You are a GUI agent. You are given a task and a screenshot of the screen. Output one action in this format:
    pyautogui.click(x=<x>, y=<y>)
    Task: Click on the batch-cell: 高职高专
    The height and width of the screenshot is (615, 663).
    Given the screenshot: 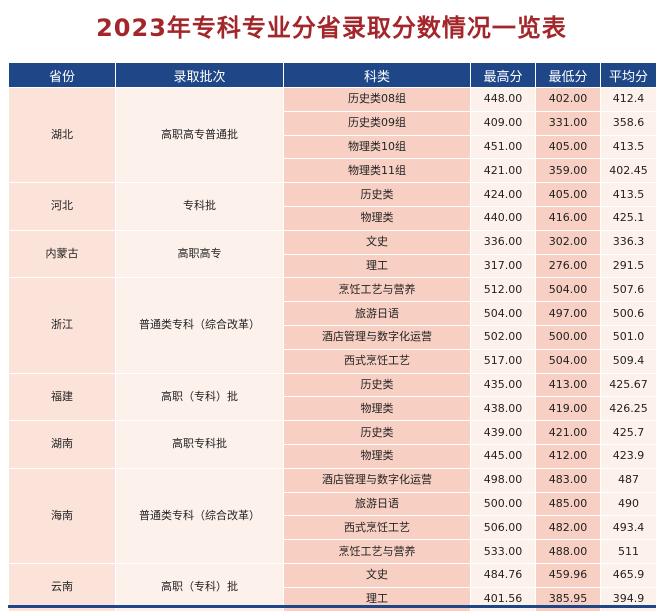 What is the action you would take?
    pyautogui.click(x=199, y=254)
    